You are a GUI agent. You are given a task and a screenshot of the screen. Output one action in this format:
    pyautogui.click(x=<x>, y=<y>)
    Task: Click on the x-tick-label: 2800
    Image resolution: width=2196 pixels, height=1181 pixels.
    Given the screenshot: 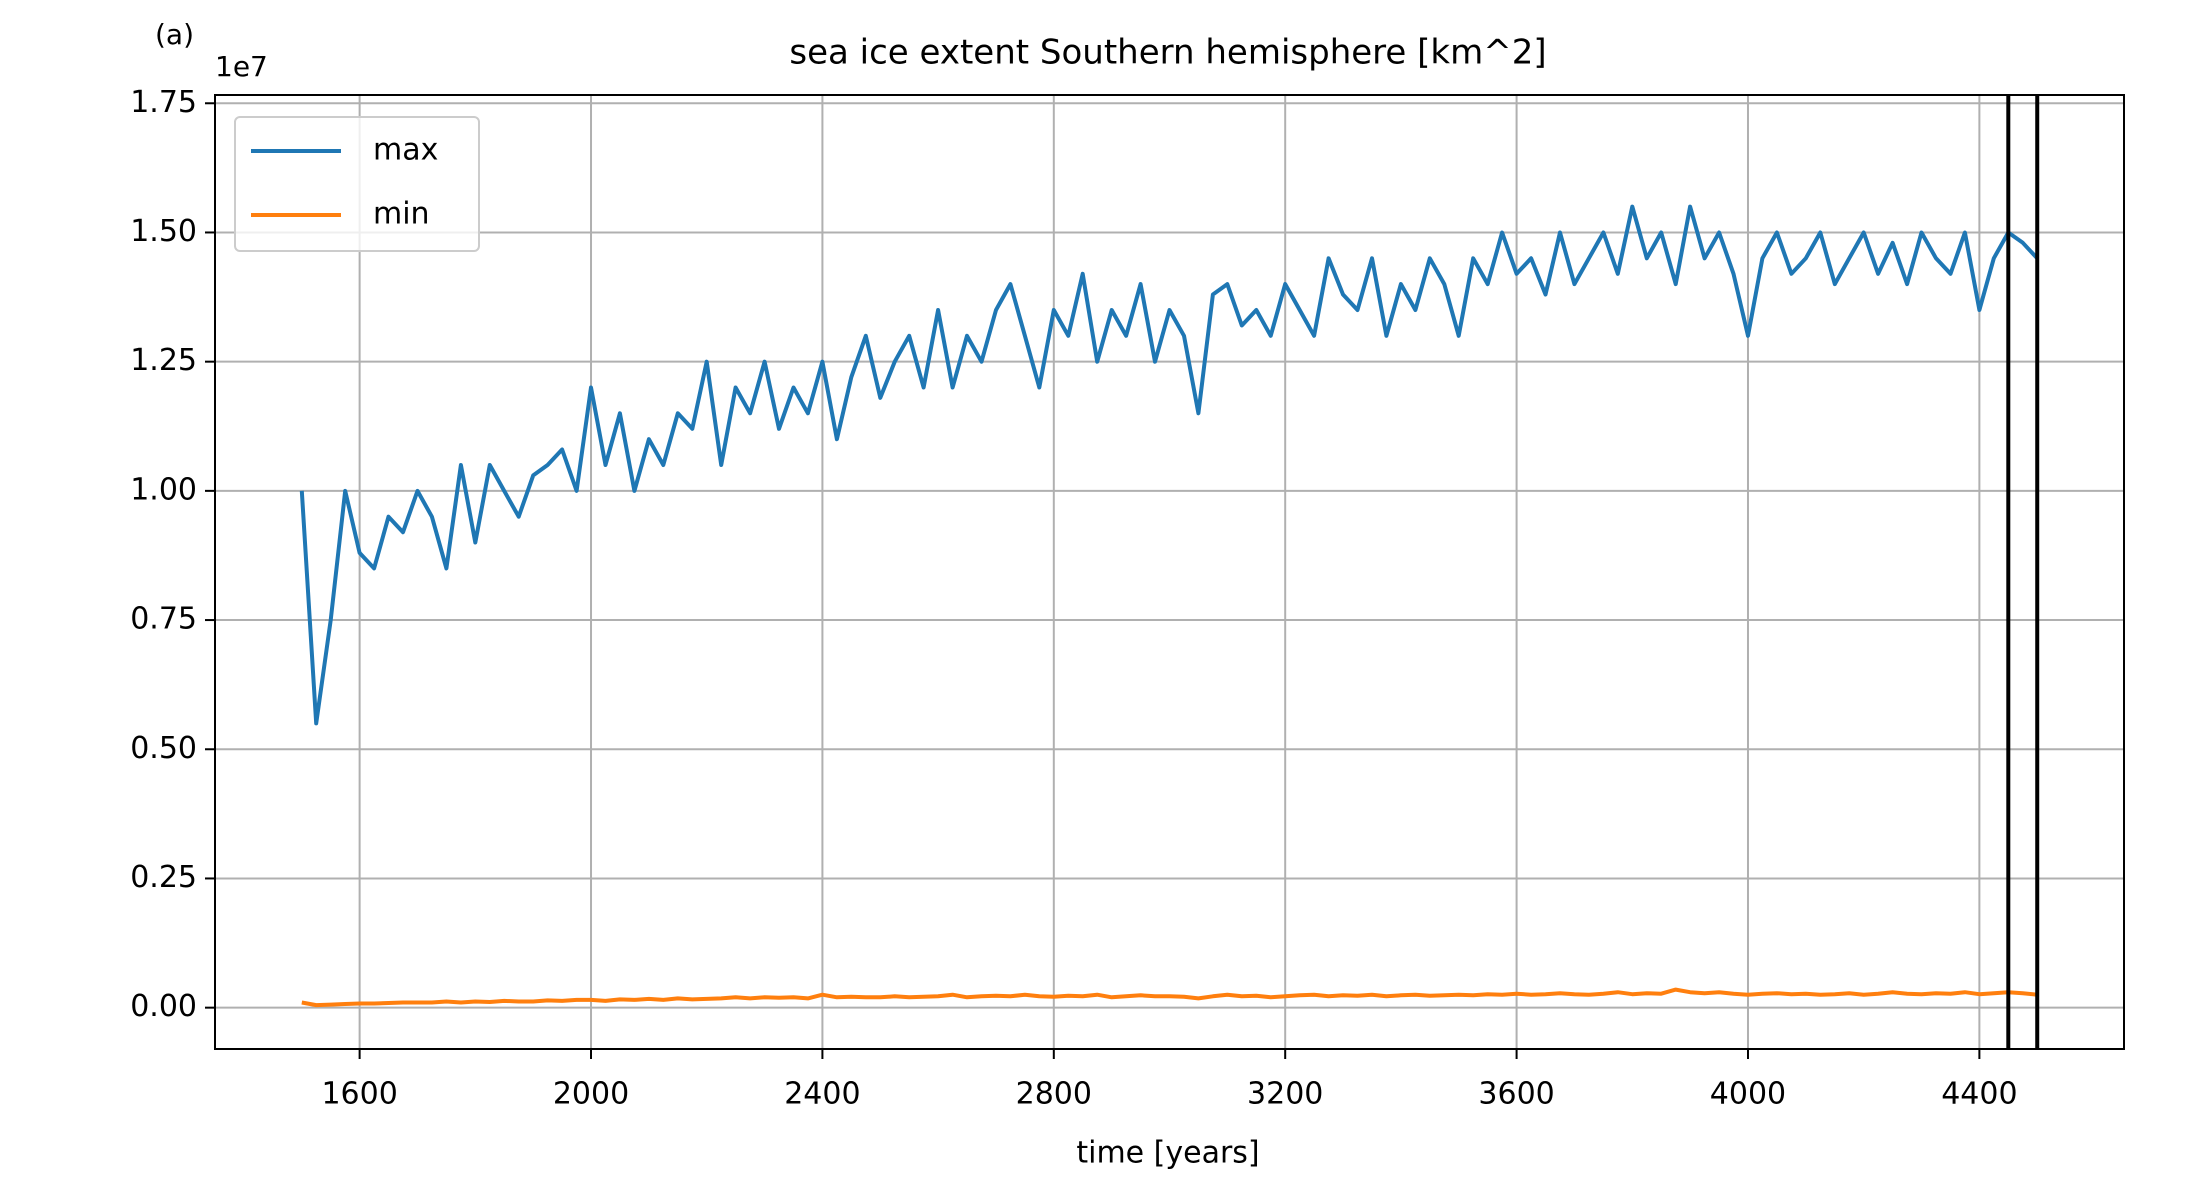 What is the action you would take?
    pyautogui.click(x=1054, y=1094)
    